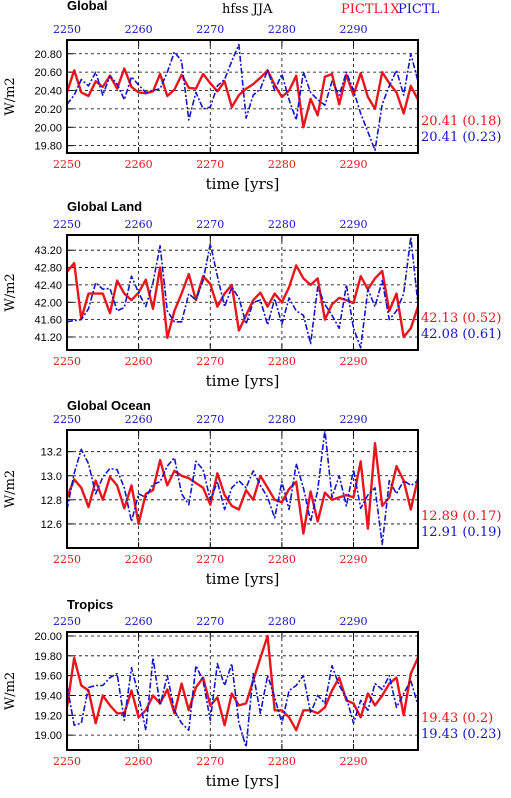 This screenshot has height=798, width=511. What do you see at coordinates (48, 92) in the screenshot?
I see `y-tick-label: 20.40` at bounding box center [48, 92].